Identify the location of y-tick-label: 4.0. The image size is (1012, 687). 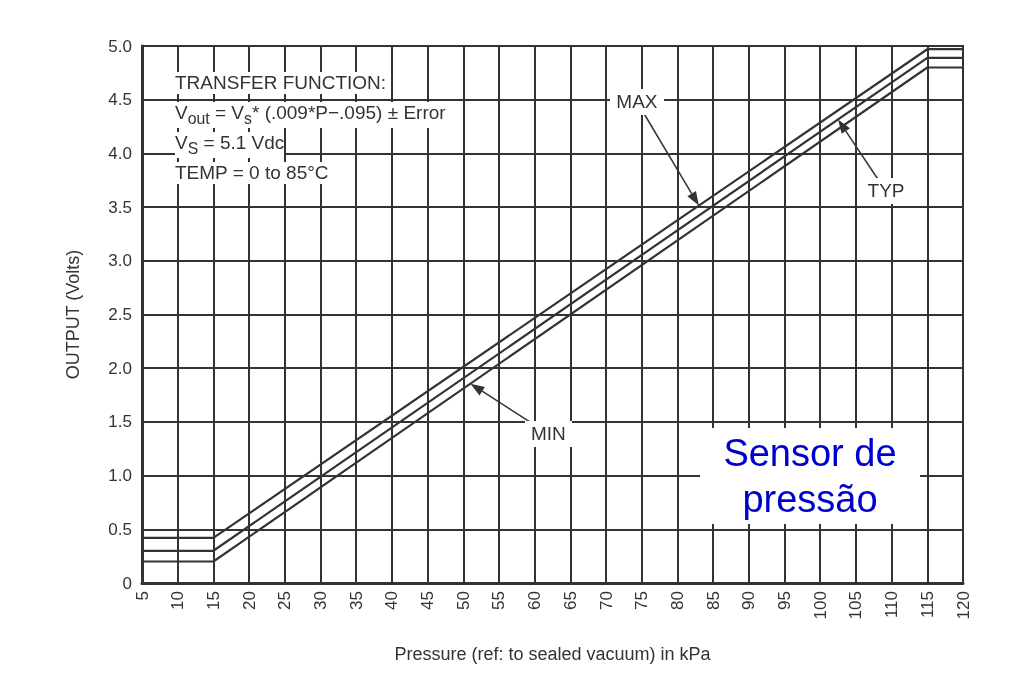
(120, 153).